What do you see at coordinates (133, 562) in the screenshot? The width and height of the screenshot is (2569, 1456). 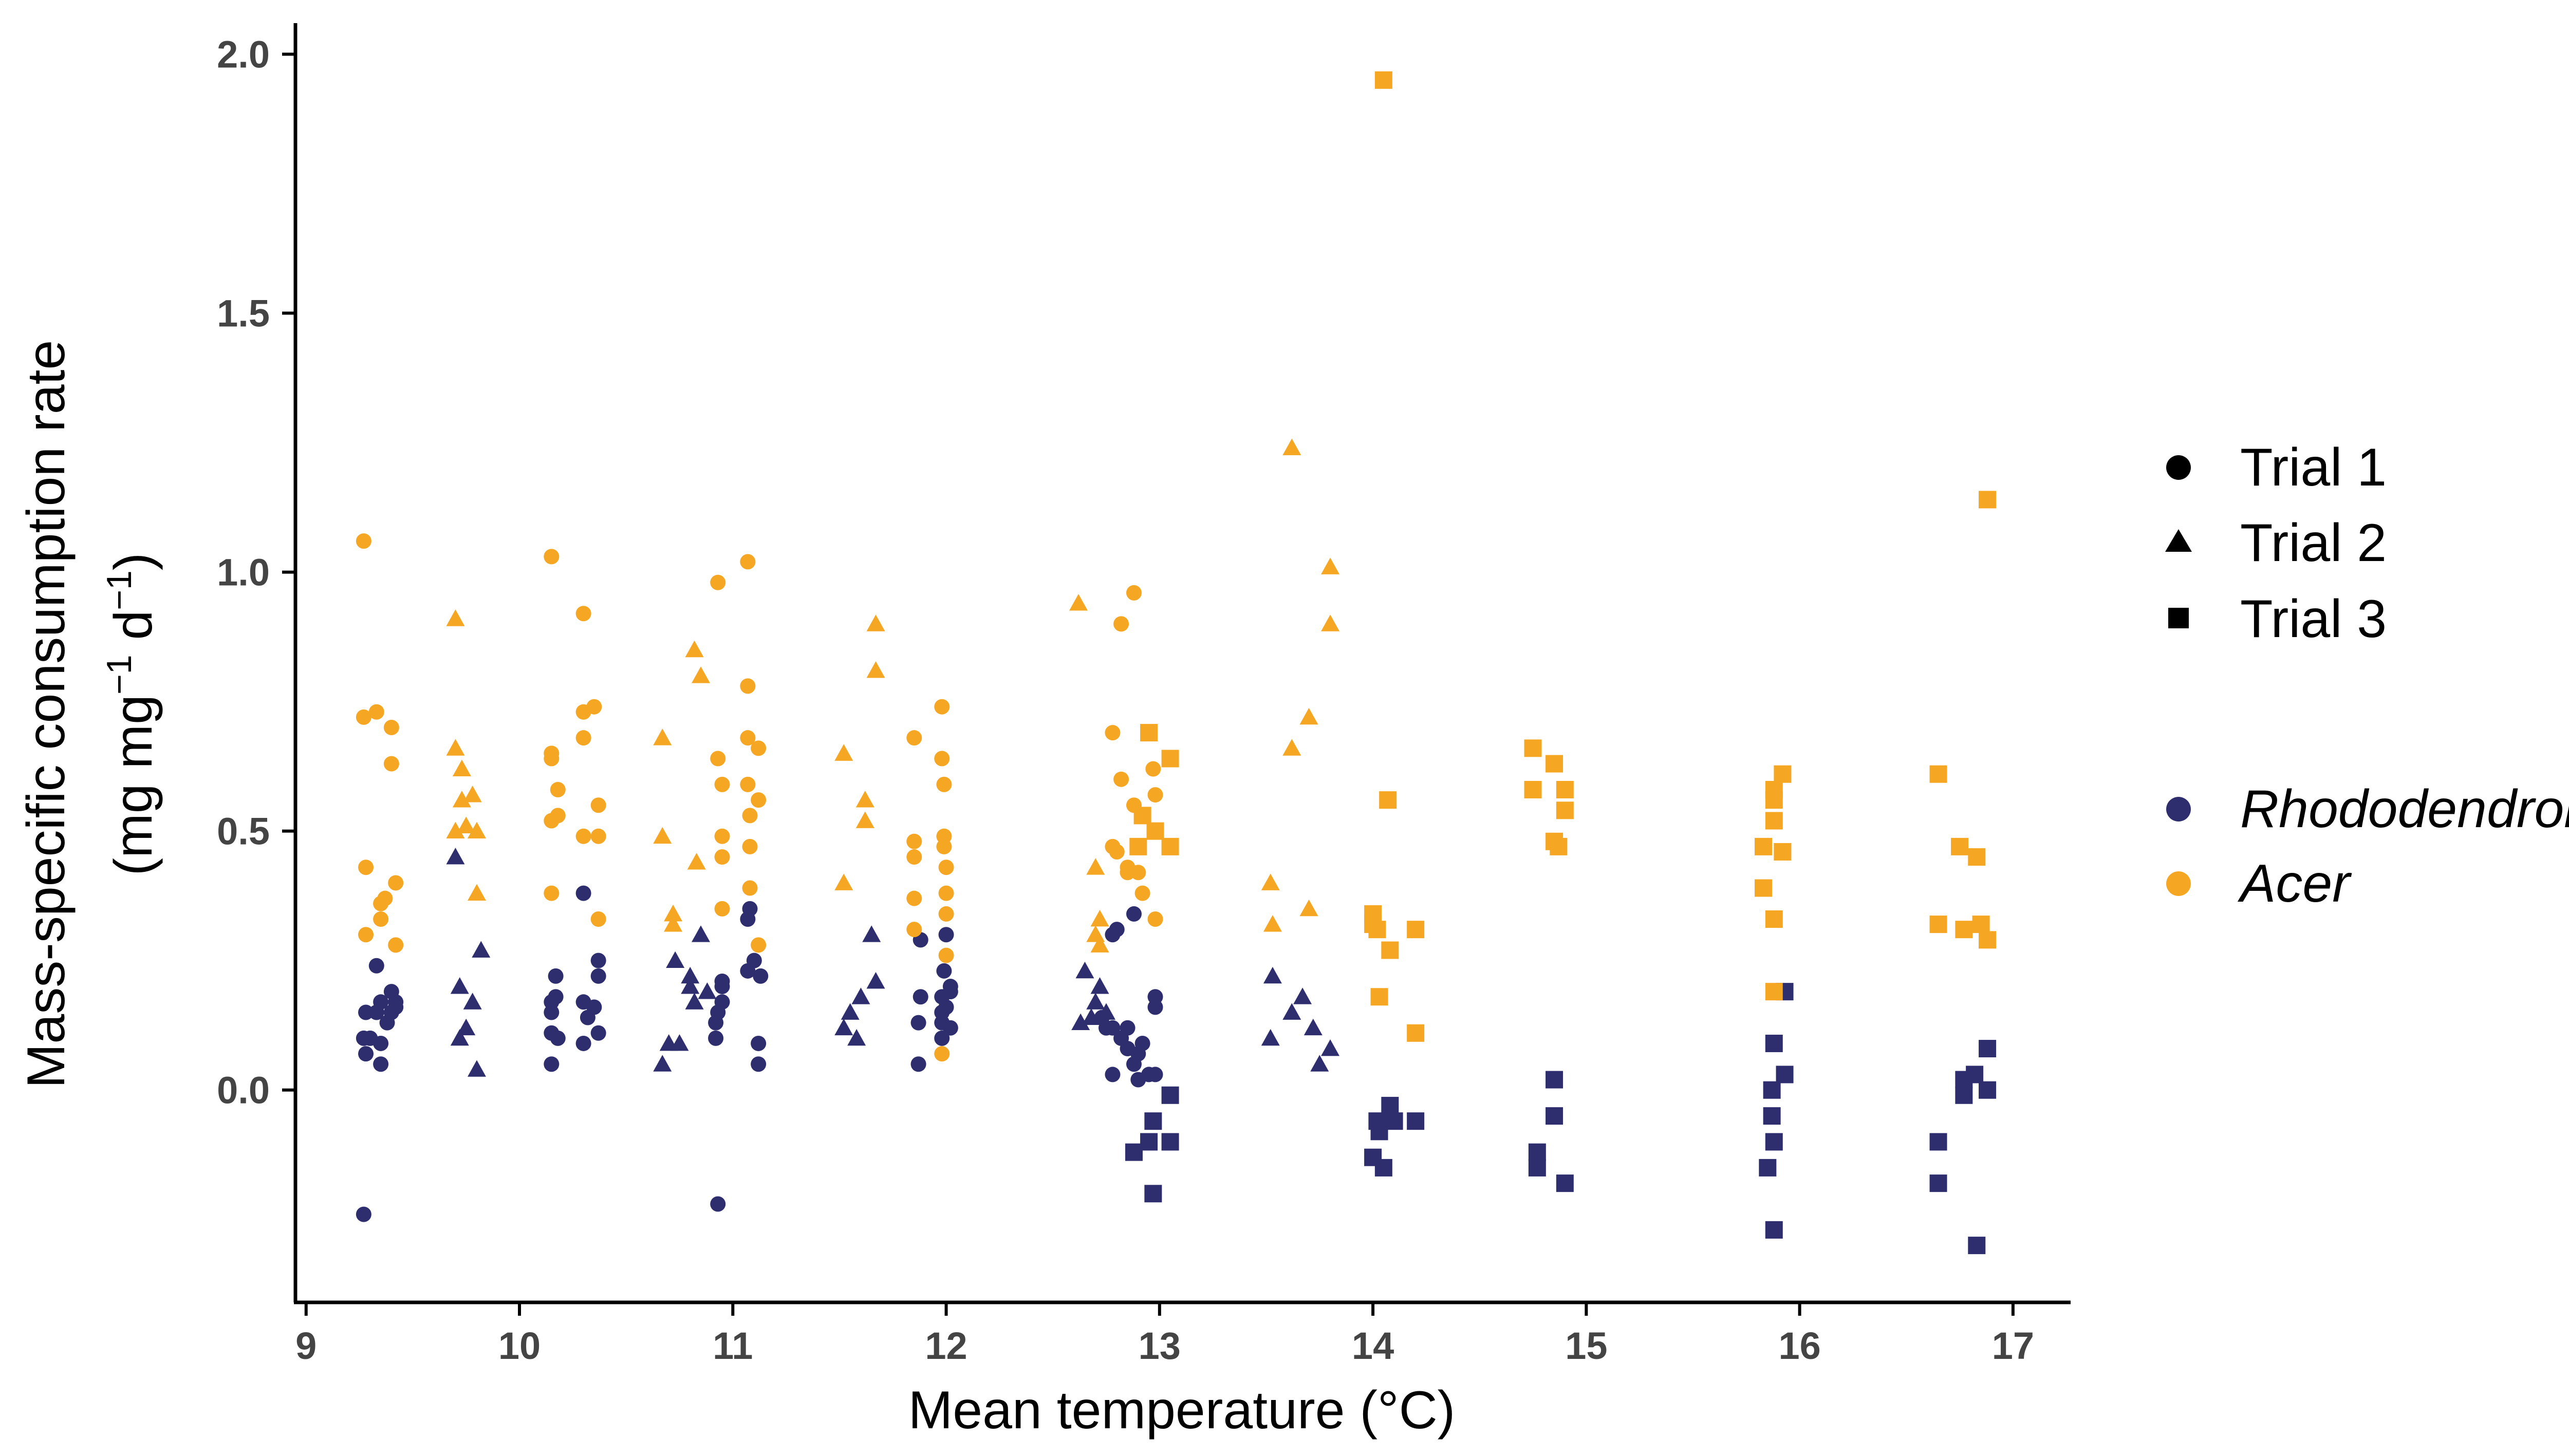 I see `y-axis-unit-part3: )` at bounding box center [133, 562].